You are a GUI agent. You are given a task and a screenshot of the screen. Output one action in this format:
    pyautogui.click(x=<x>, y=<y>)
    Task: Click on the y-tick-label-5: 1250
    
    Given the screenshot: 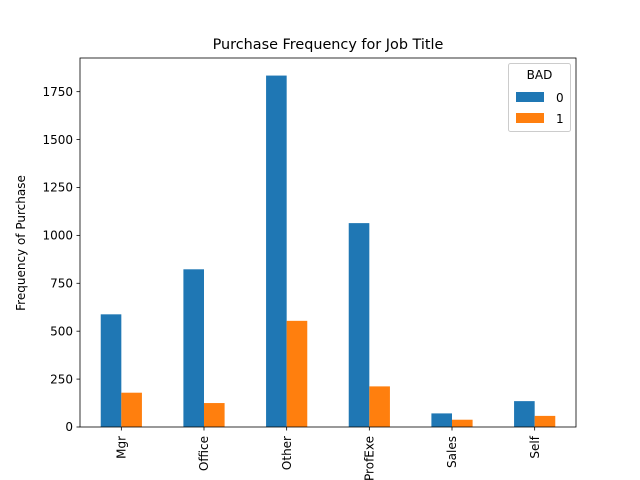 What is the action you would take?
    pyautogui.click(x=57, y=188)
    